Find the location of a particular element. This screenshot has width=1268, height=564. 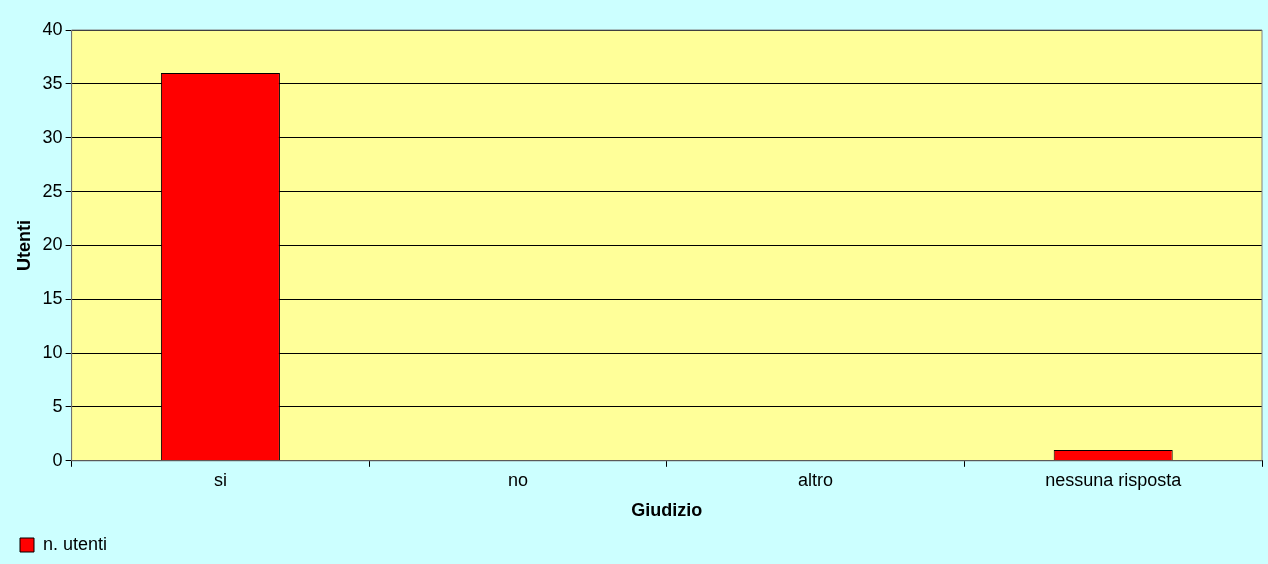

y-tick-label: 40 is located at coordinates (52, 28).